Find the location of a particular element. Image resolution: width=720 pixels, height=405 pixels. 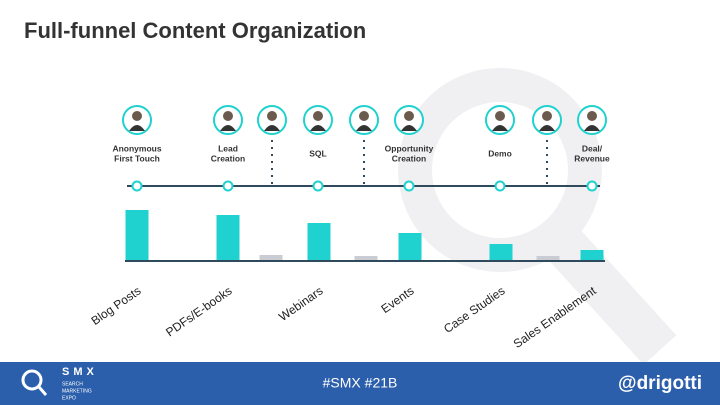

stage-label: First Touch is located at coordinates (137, 158).